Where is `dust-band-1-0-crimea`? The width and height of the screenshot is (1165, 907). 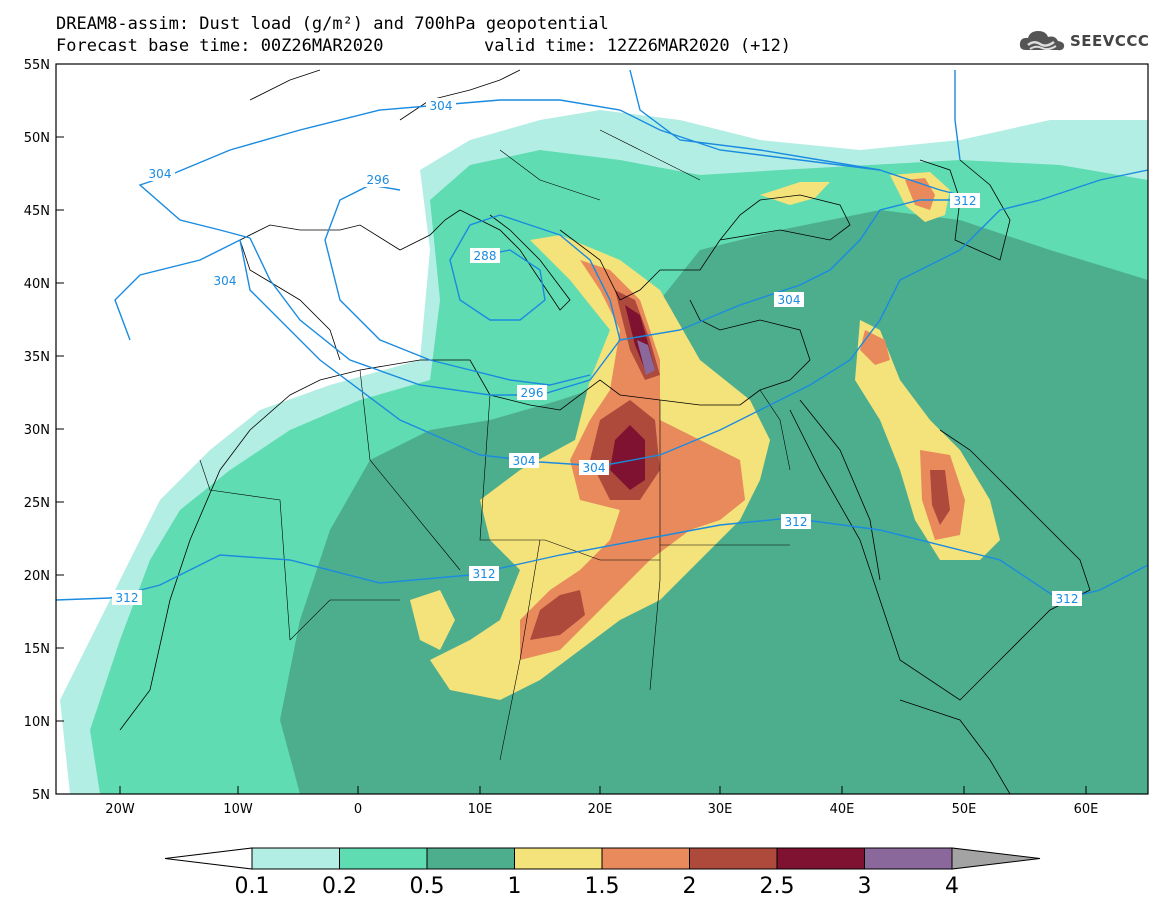 dust-band-1-0-crimea is located at coordinates (795, 193).